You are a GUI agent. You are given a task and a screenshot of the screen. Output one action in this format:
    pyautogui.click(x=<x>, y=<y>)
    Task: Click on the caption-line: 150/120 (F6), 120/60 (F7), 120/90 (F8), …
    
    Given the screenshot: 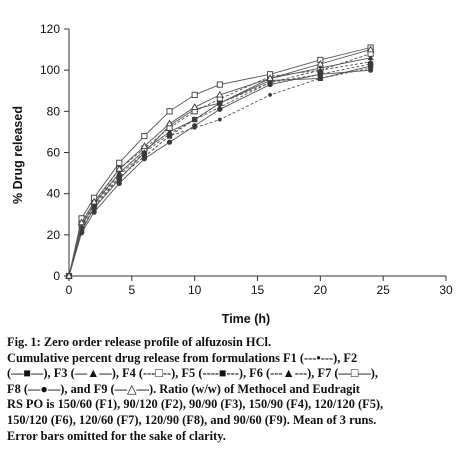 What is the action you would take?
    pyautogui.click(x=192, y=419)
    